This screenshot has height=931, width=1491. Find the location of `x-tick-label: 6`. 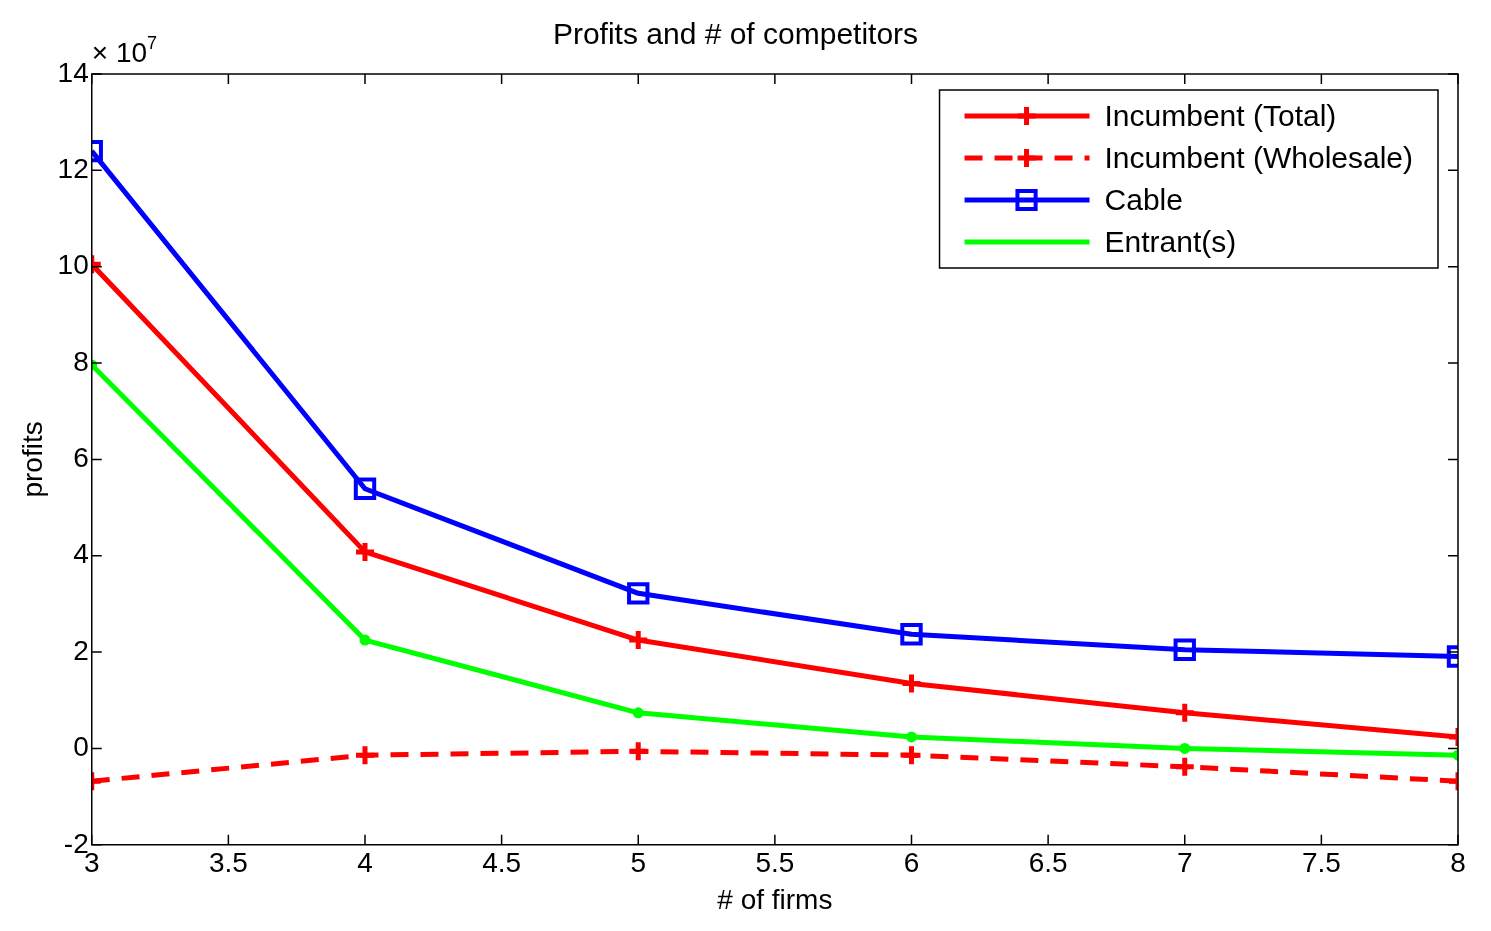

x-tick-label: 6 is located at coordinates (911, 863).